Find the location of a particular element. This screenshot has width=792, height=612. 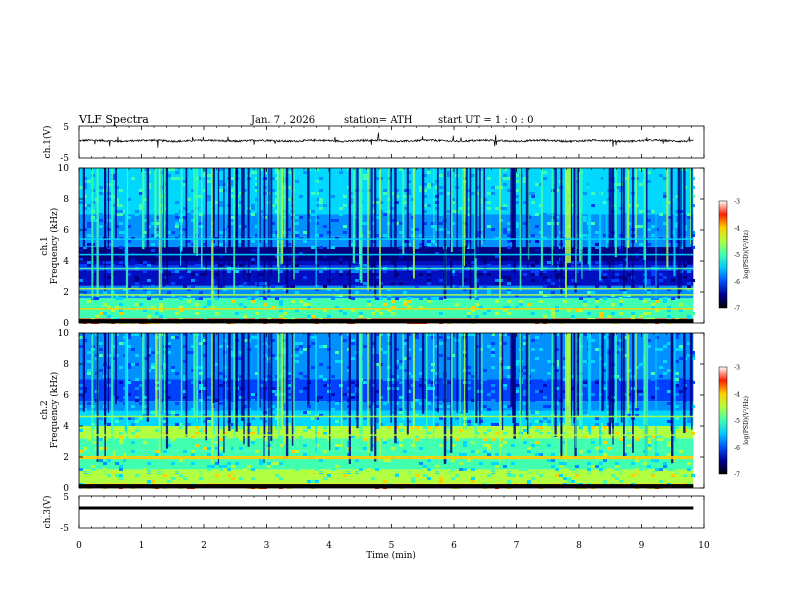

x-axis-label: Time (min) is located at coordinates (391, 555).